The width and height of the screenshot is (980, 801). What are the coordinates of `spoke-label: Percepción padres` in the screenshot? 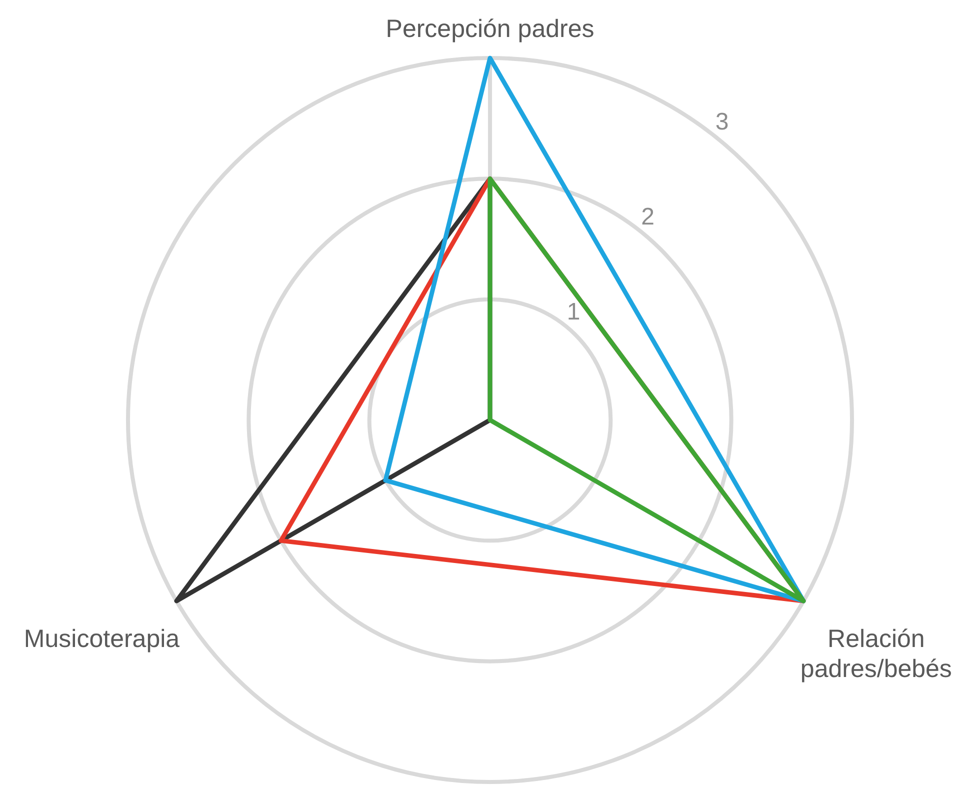 It's located at (490, 28).